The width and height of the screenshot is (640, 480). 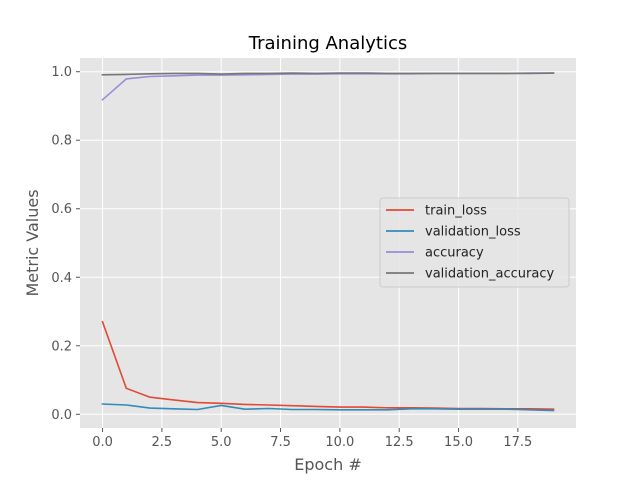 I want to click on y-tick-label: 0.6, so click(x=61, y=209).